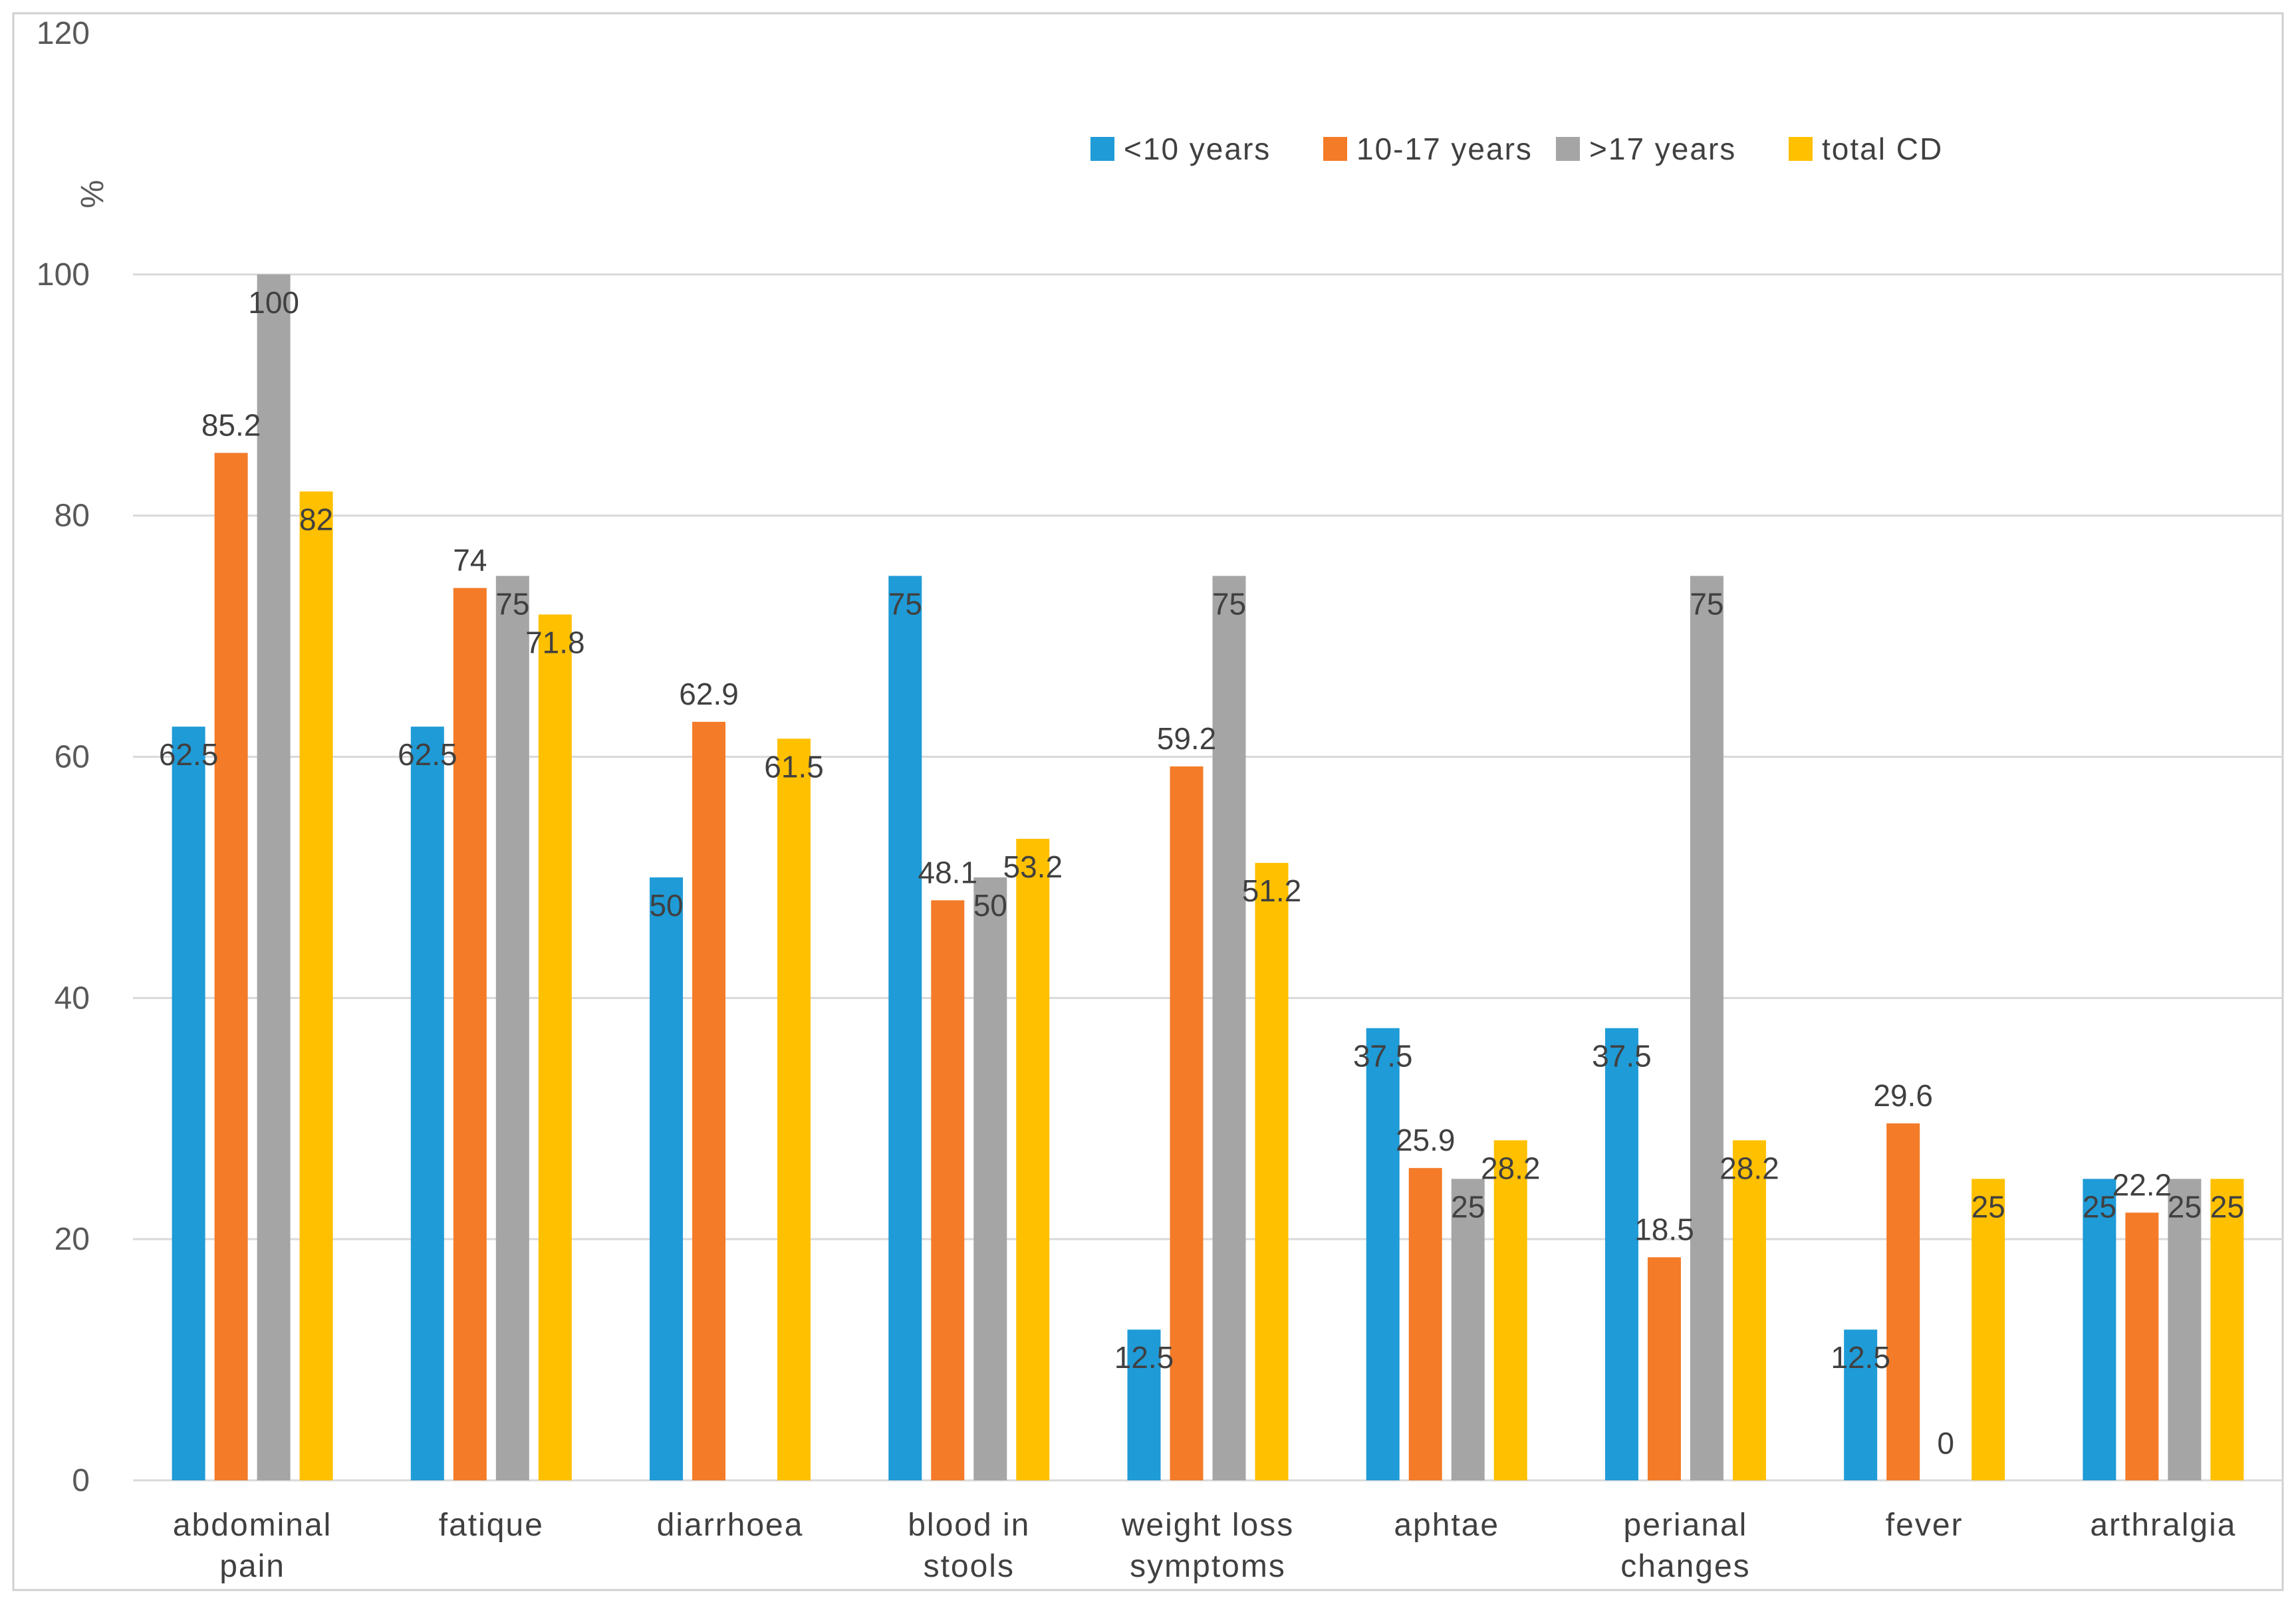 The height and width of the screenshot is (1602, 2296). What do you see at coordinates (731, 1525) in the screenshot?
I see `x-category-label: diarrhoea` at bounding box center [731, 1525].